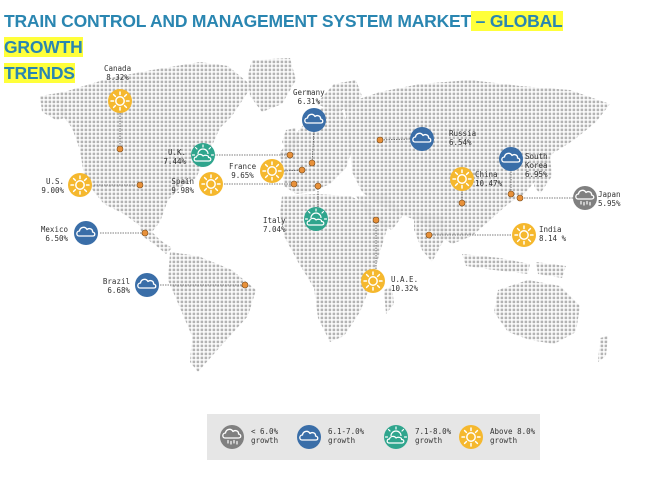  What do you see at coordinates (309, 437) in the screenshot?
I see `cloud-icon` at bounding box center [309, 437].